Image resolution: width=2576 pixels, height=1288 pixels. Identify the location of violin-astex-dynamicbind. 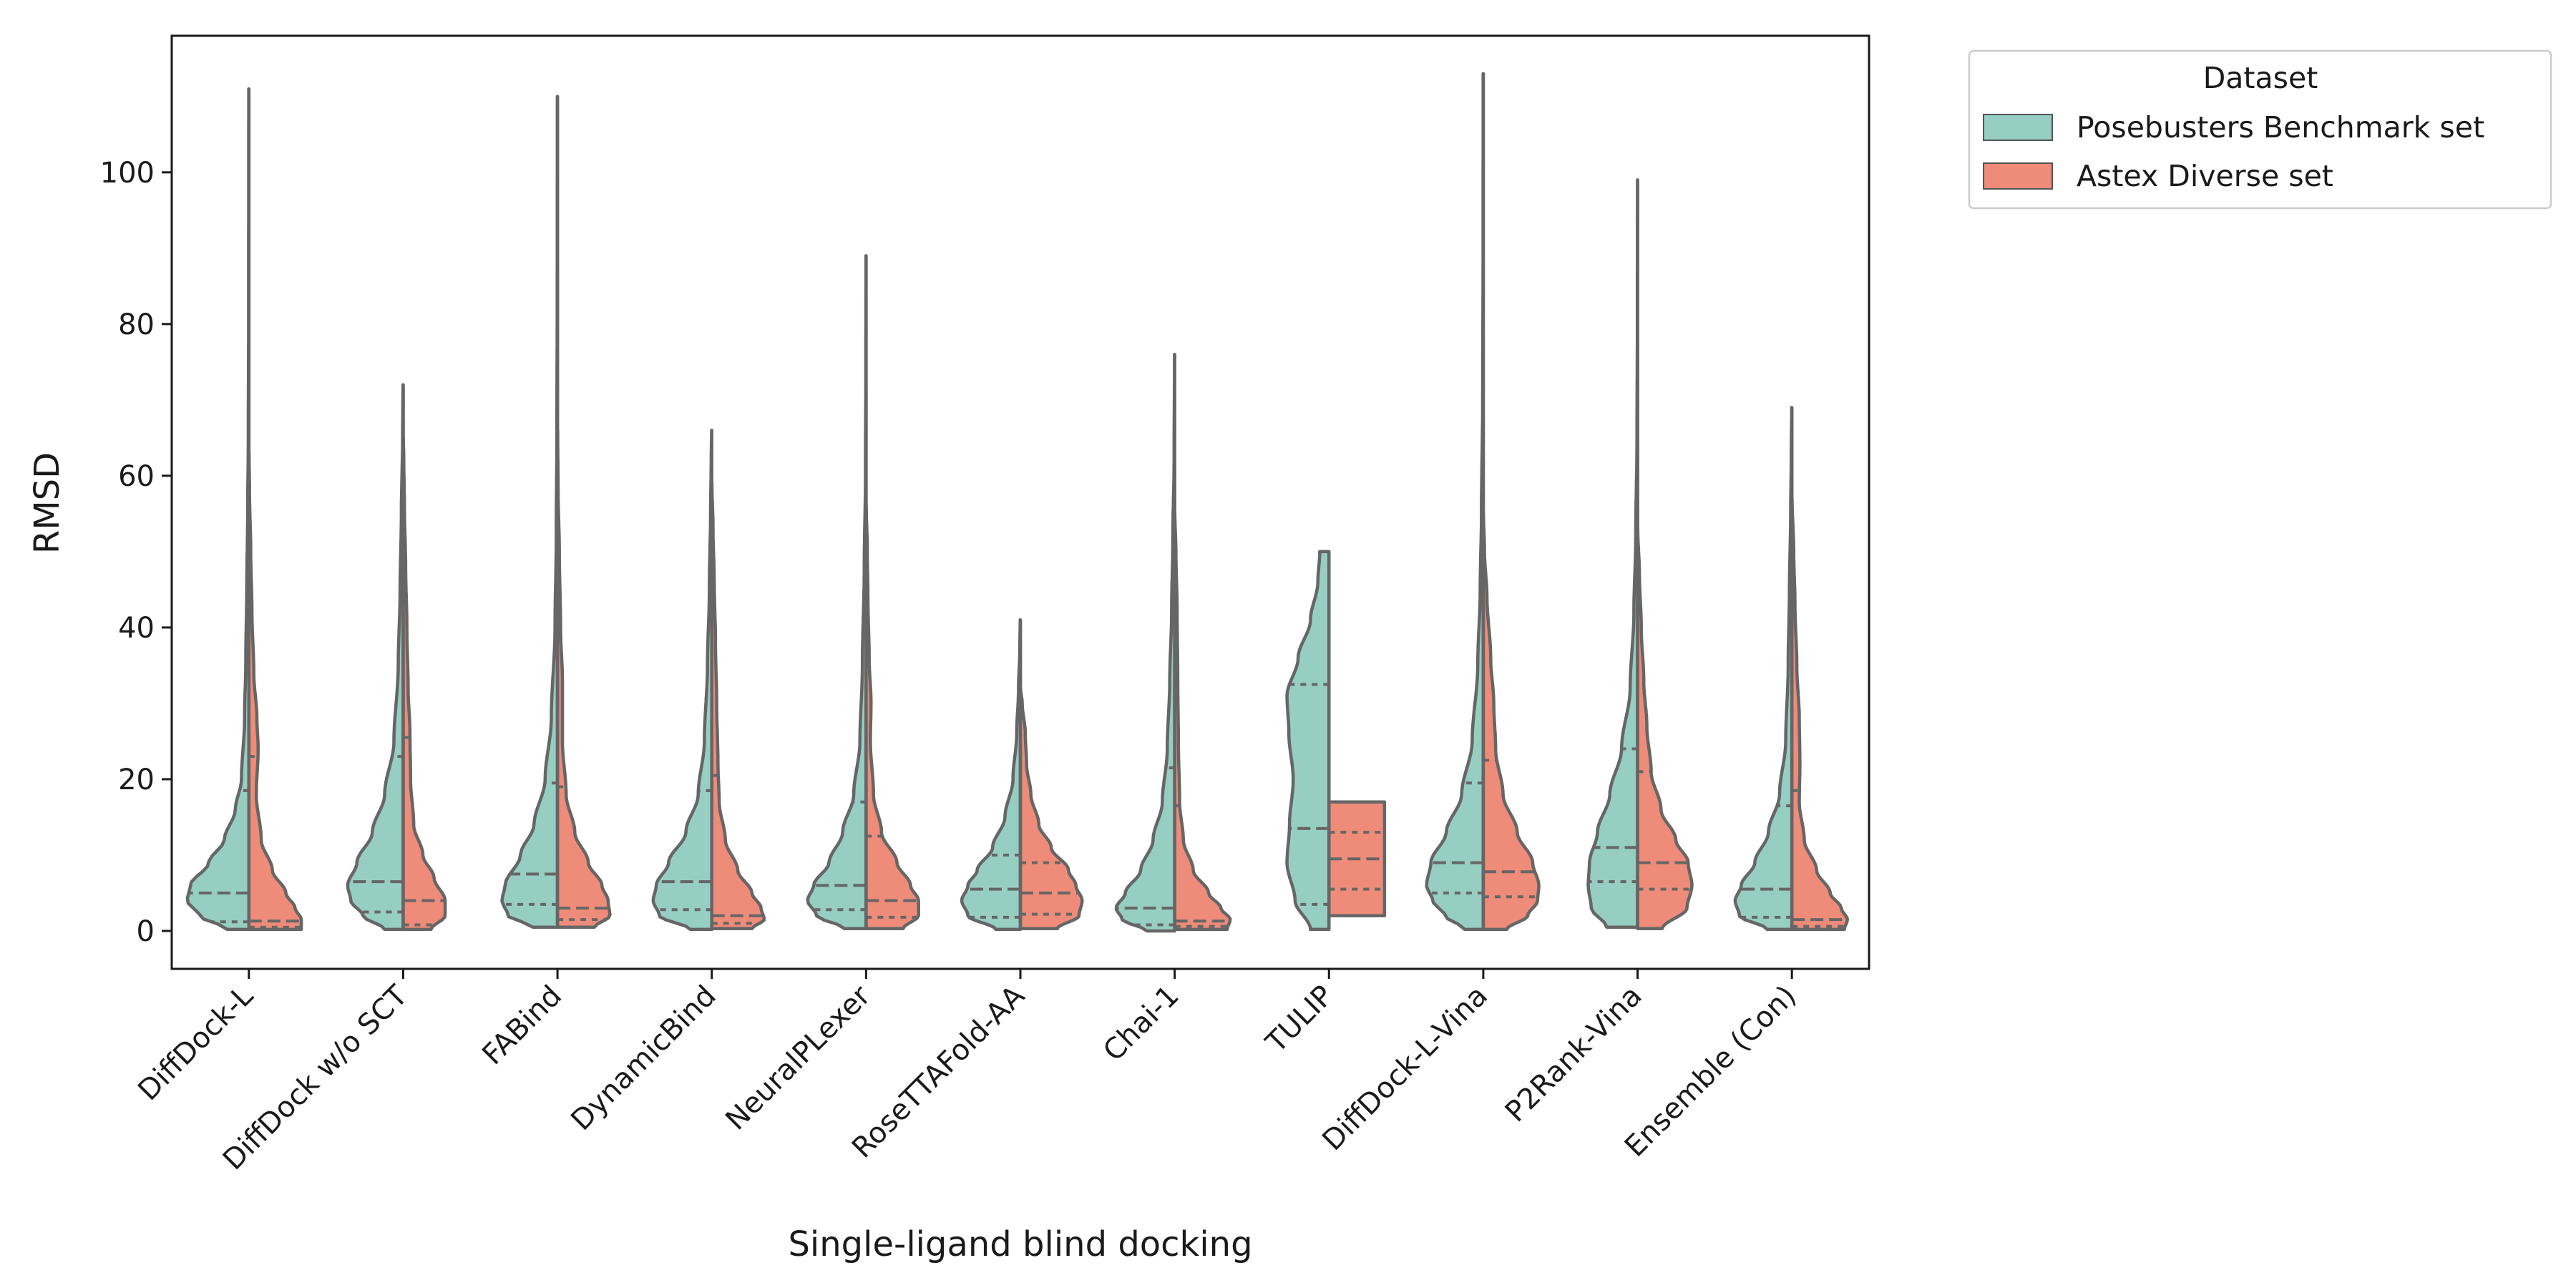
(738, 706).